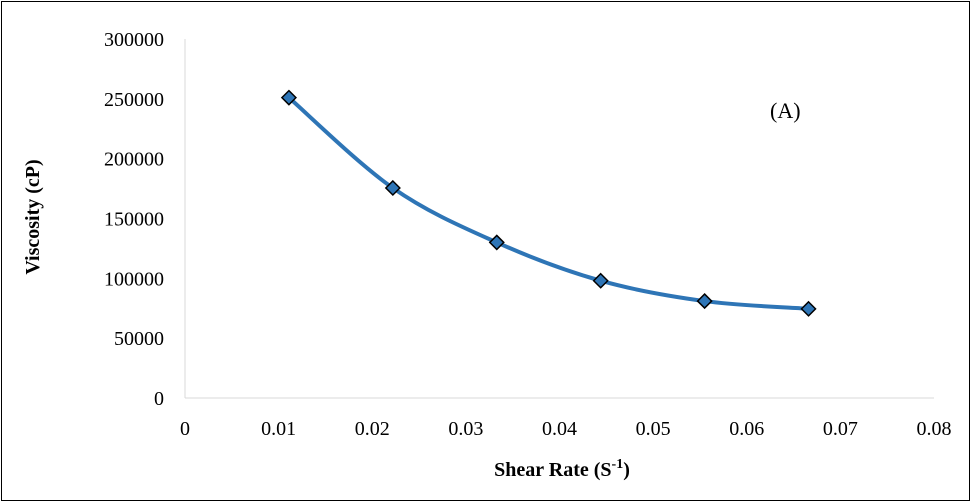  What do you see at coordinates (559, 429) in the screenshot?
I see `x-tick-label: 0.04` at bounding box center [559, 429].